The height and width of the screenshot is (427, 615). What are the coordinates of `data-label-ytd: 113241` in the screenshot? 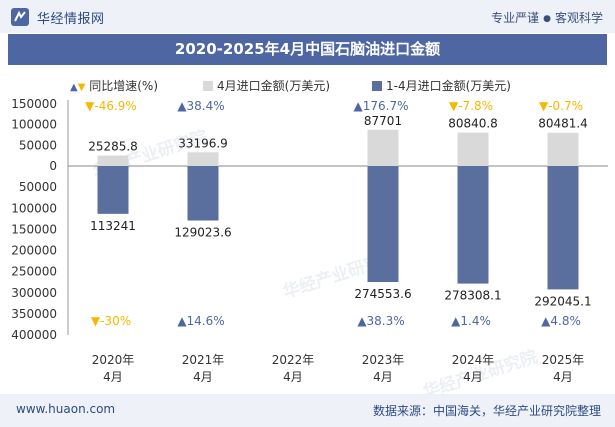 It's located at (113, 226).